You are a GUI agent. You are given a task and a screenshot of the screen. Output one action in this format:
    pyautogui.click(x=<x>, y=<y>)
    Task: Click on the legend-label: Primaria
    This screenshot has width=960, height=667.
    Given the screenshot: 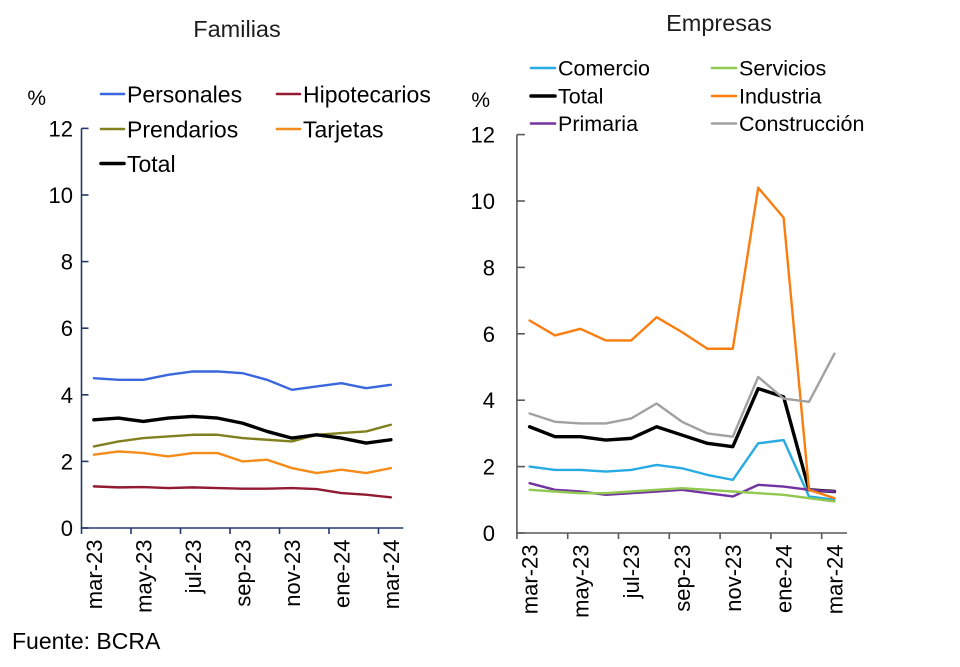 What is the action you would take?
    pyautogui.click(x=598, y=124)
    